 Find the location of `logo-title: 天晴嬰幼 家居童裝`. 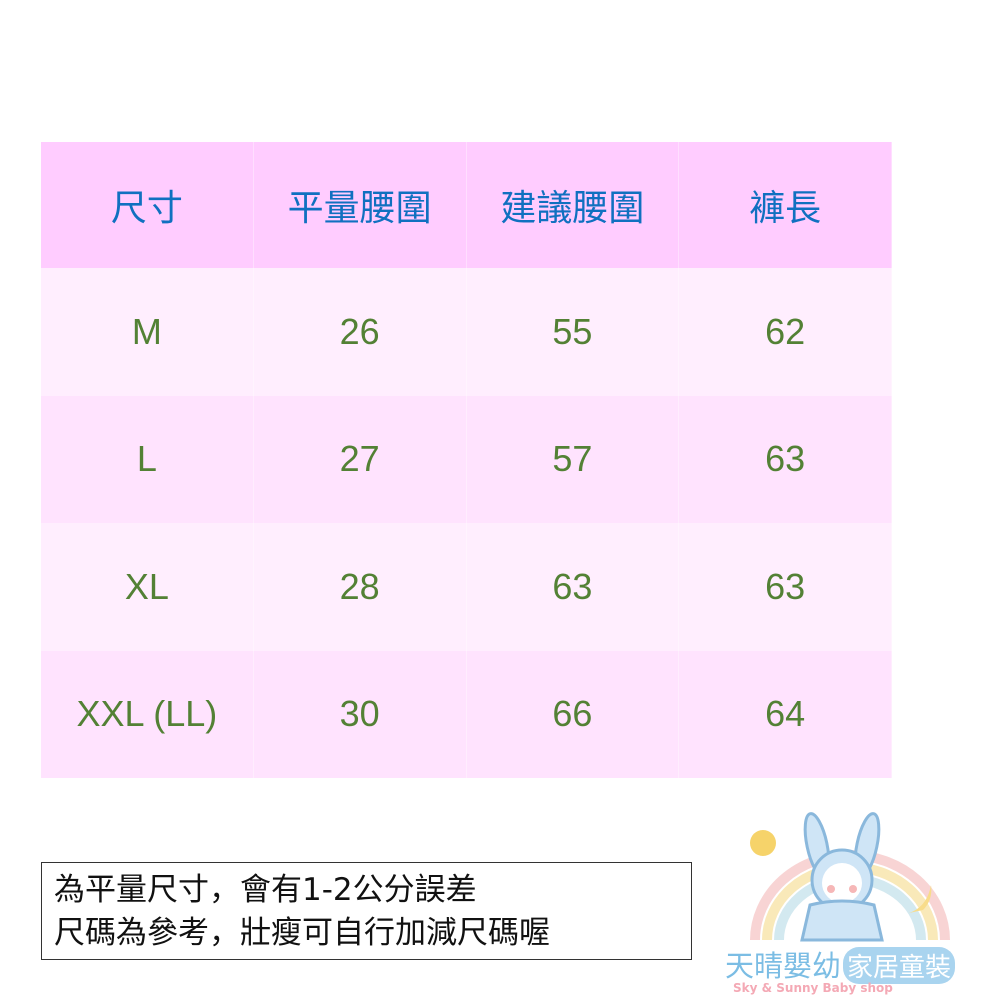

logo-title: 天晴嬰幼 家居童裝 is located at coordinates (840, 964).